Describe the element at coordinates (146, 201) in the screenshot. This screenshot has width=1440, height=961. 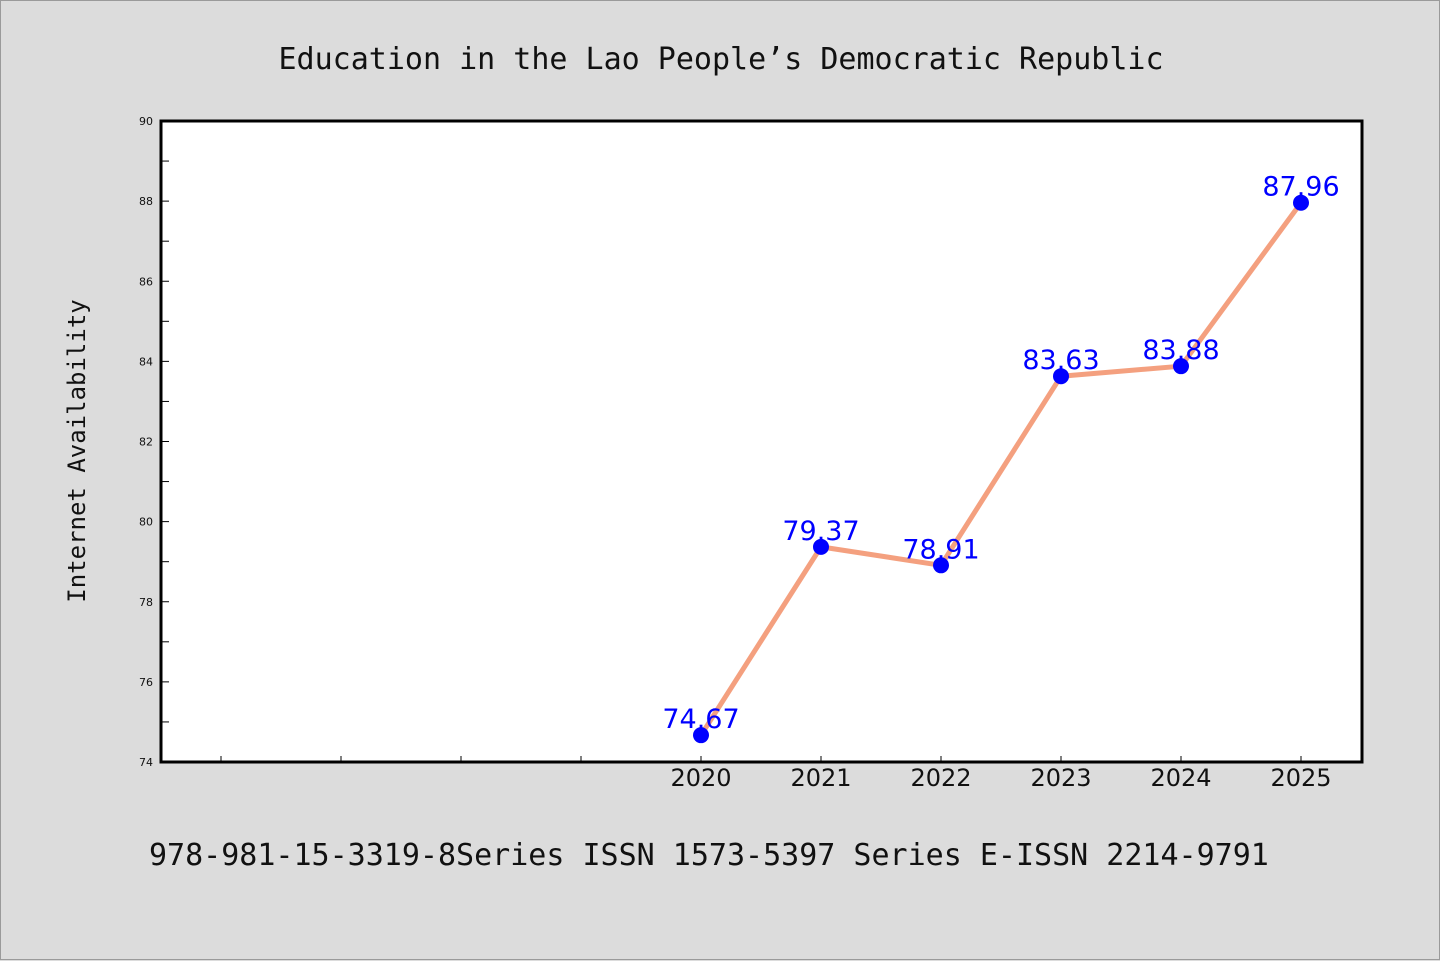
I see `y-tick-label: 88` at that location.